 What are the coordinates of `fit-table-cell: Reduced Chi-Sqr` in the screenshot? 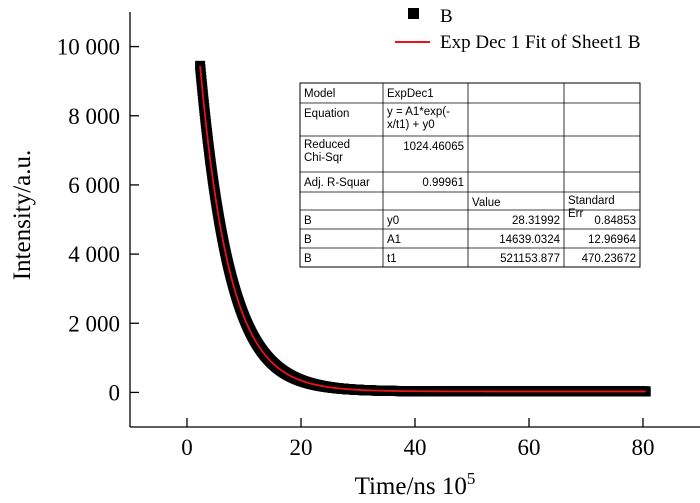 It's located at (327, 151).